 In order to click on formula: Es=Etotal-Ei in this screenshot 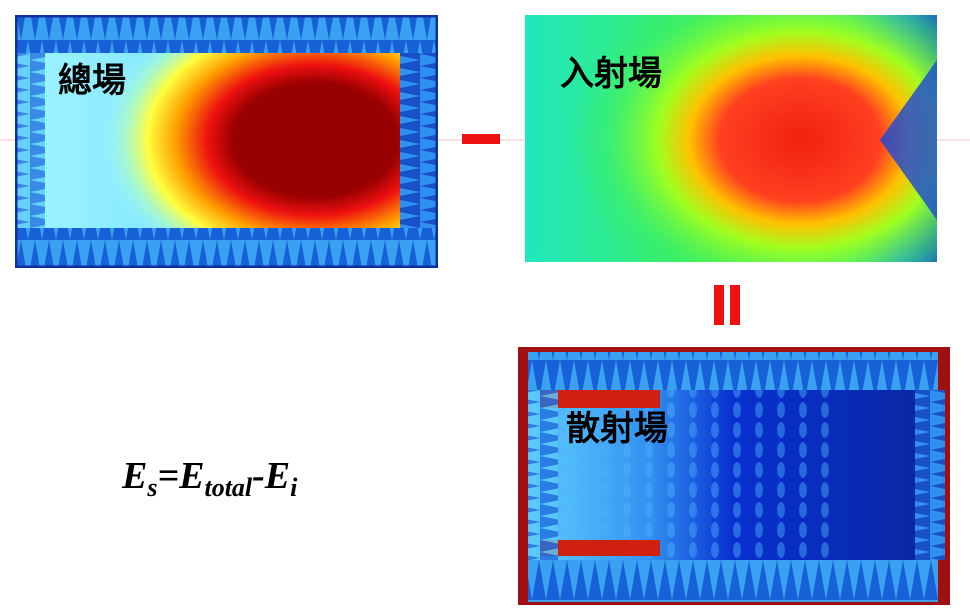, I will do `click(209, 478)`.